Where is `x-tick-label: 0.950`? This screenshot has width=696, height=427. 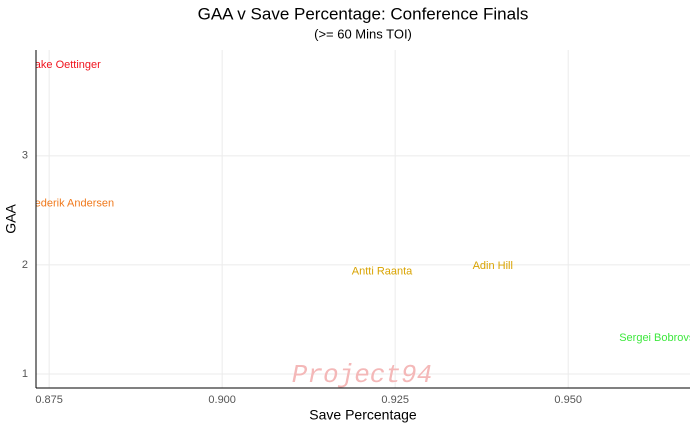
x-tick-label: 0.950 is located at coordinates (568, 400).